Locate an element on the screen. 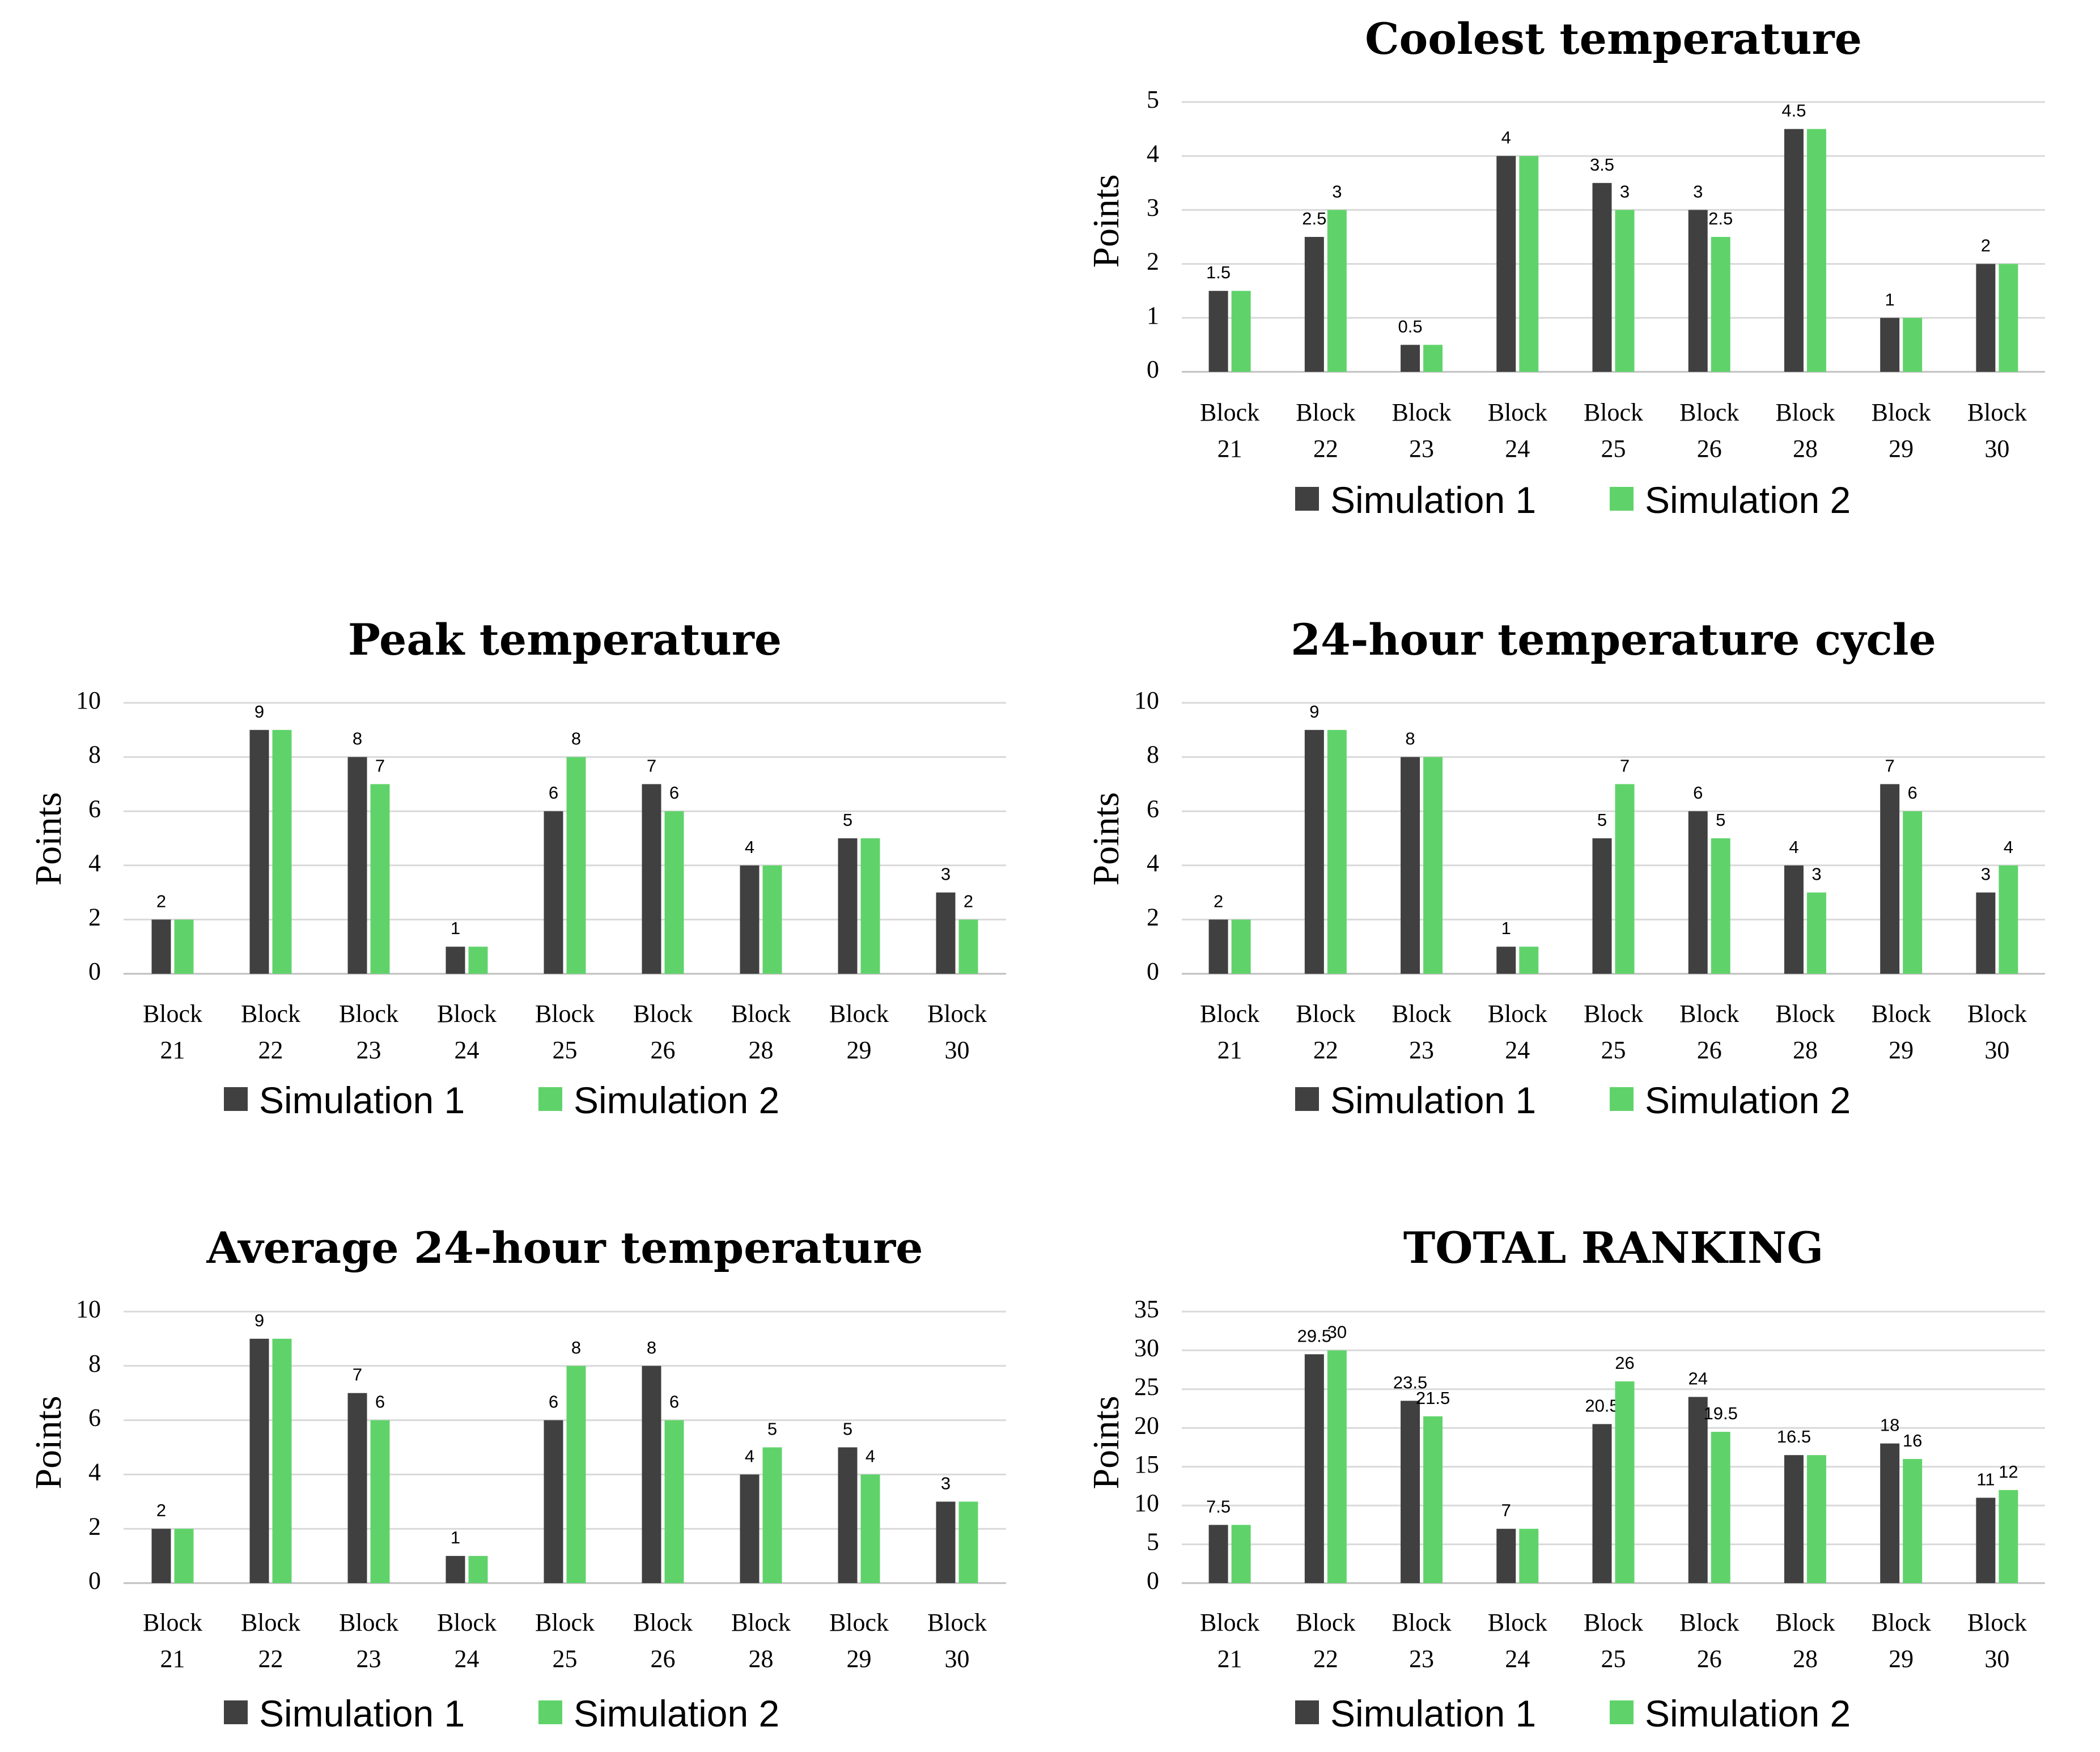  y-tick-label: 25 is located at coordinates (1146, 1387).